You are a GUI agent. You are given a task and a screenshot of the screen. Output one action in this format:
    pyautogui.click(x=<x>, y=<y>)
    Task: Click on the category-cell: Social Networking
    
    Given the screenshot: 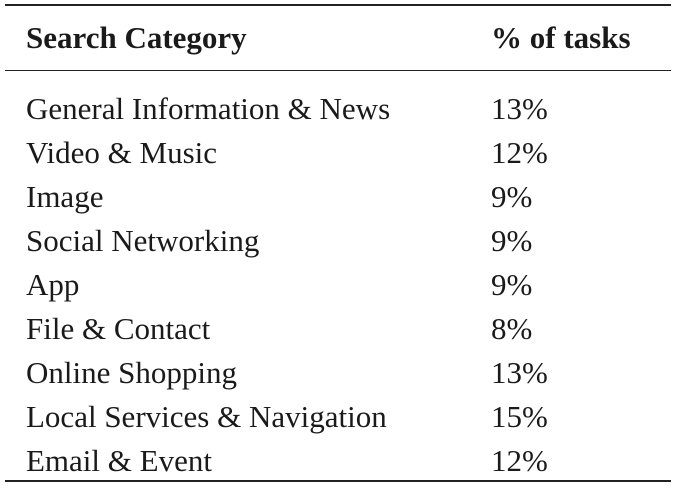 What is the action you would take?
    pyautogui.click(x=143, y=240)
    